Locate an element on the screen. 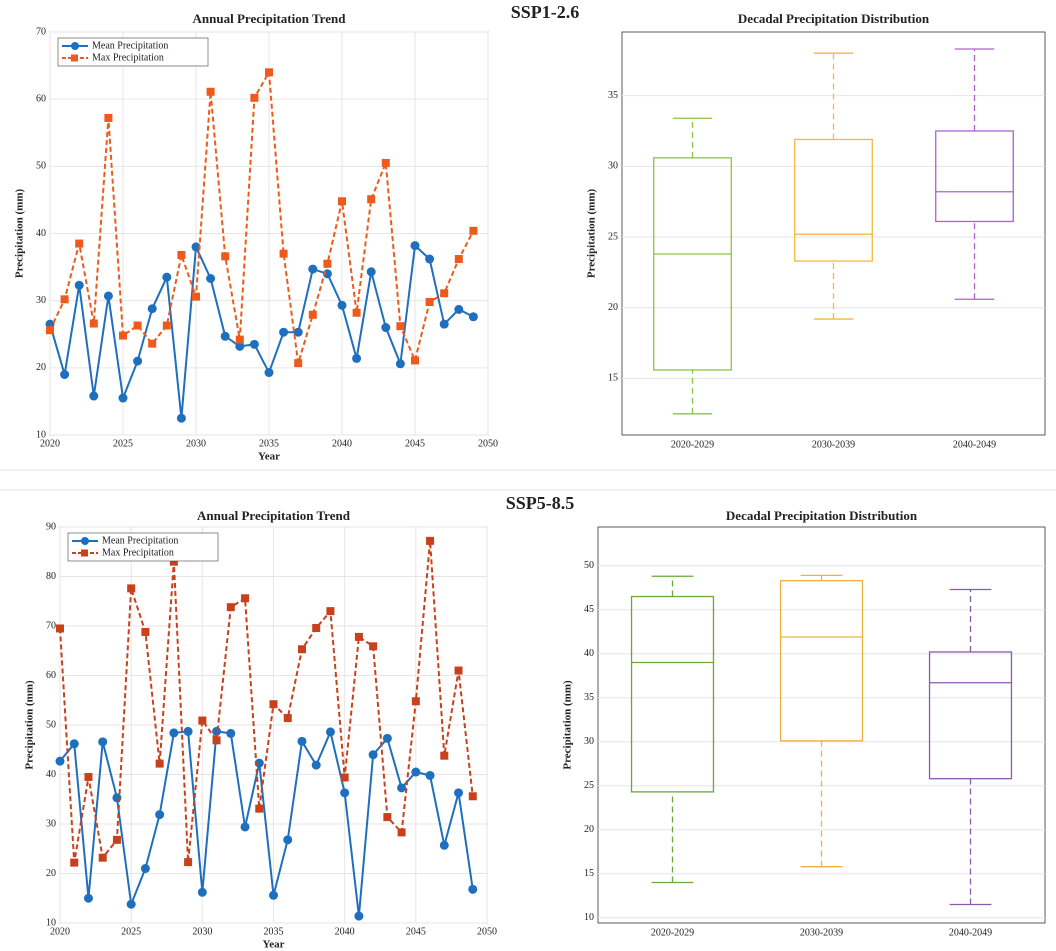 The height and width of the screenshot is (951, 1056). y-tick-label: 90 is located at coordinates (51, 526).